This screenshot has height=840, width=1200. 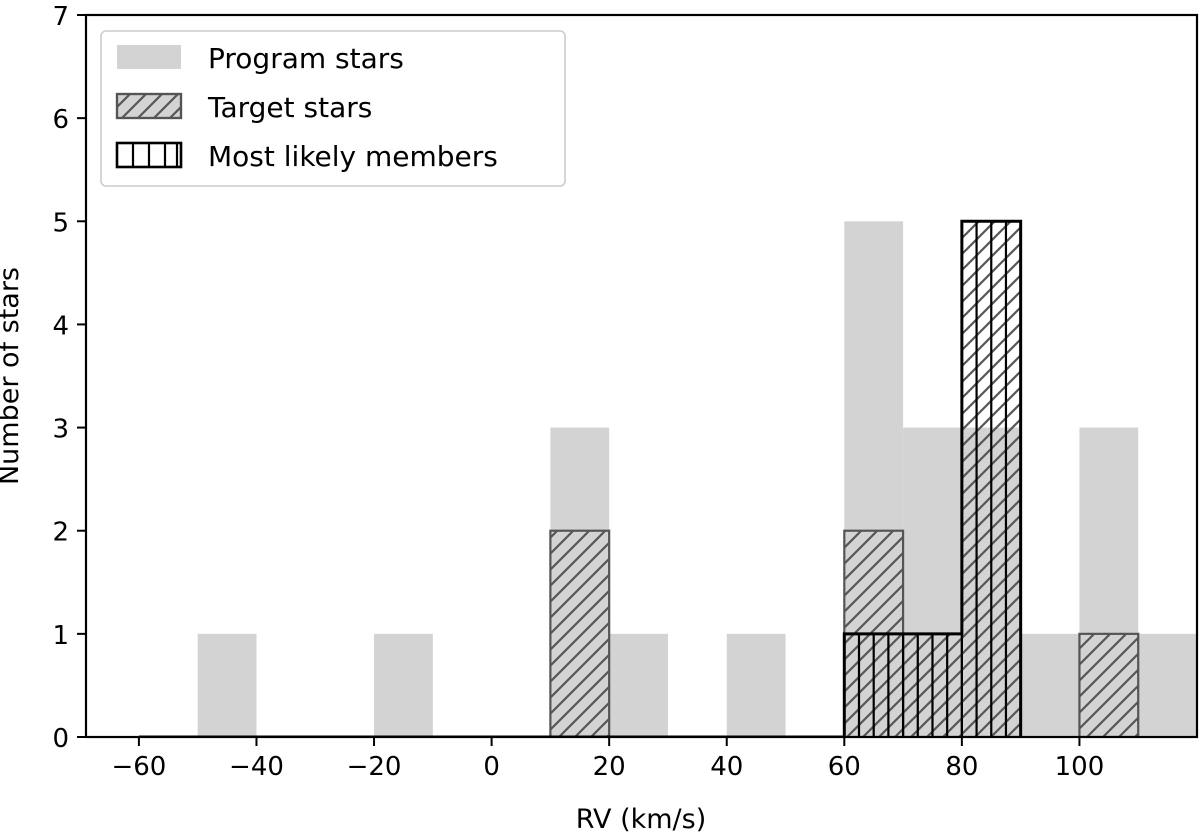 I want to click on legend-label-target: Target stars, so click(x=289, y=107).